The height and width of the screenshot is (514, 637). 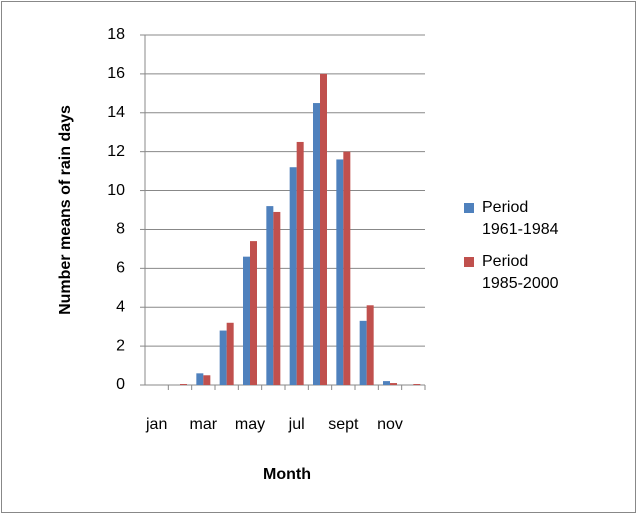 I want to click on legend-label: Period 1961-1984, so click(x=520, y=218).